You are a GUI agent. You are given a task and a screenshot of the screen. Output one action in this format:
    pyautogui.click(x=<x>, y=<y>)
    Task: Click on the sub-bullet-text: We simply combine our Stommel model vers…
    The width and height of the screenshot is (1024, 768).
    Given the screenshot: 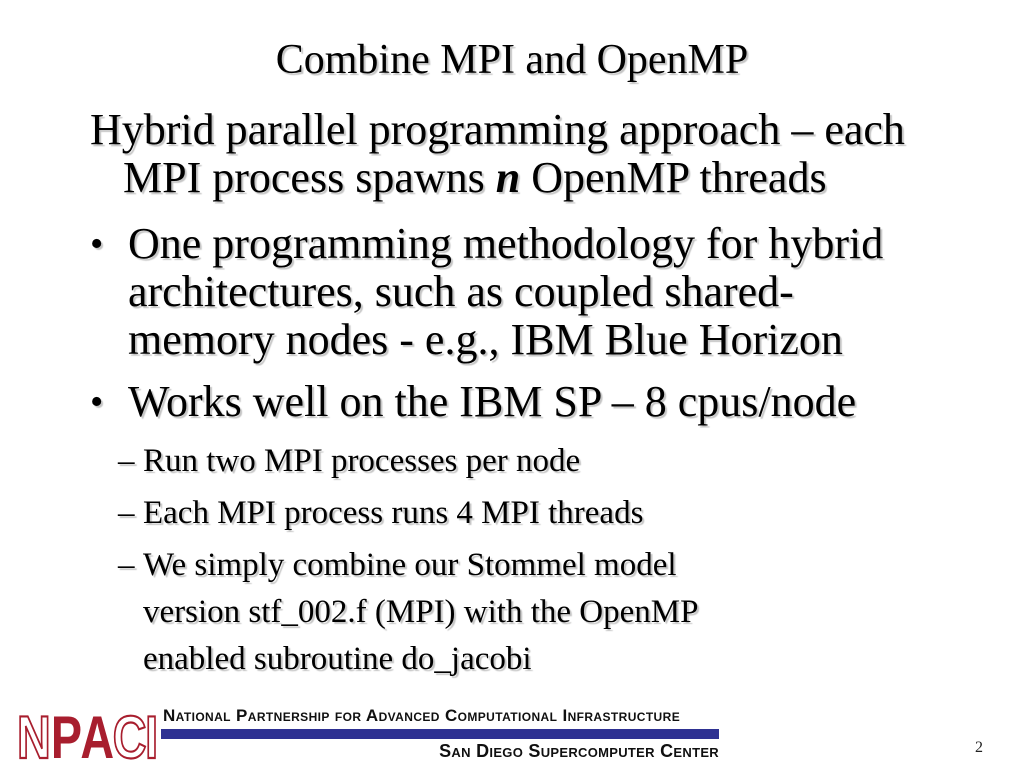 What is the action you would take?
    pyautogui.click(x=546, y=612)
    